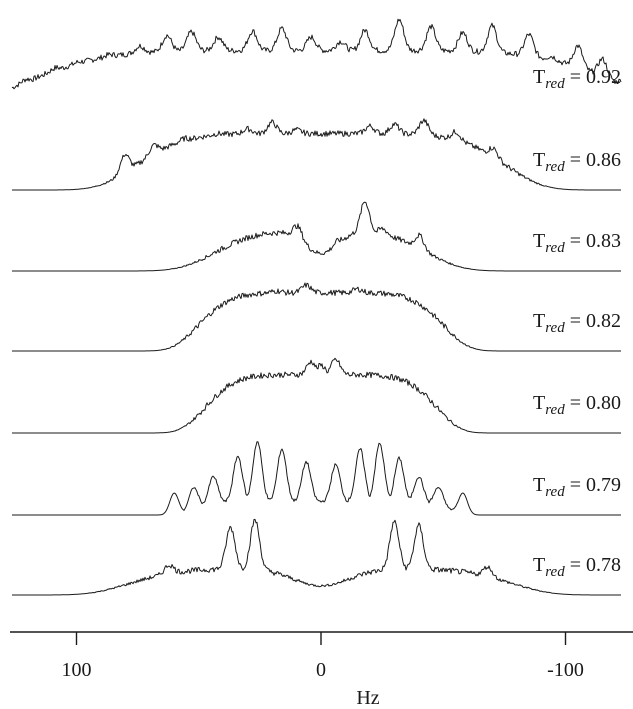 Image resolution: width=633 pixels, height=709 pixels. I want to click on x-axis: 2001000-100- 200 Hz, so click(321, 670).